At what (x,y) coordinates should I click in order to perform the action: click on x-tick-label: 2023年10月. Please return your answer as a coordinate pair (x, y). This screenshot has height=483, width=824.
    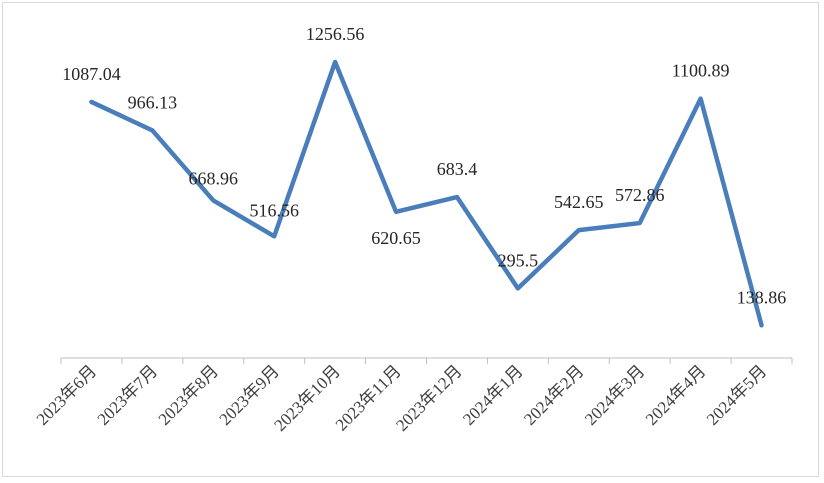
    Looking at the image, I should click on (307, 398).